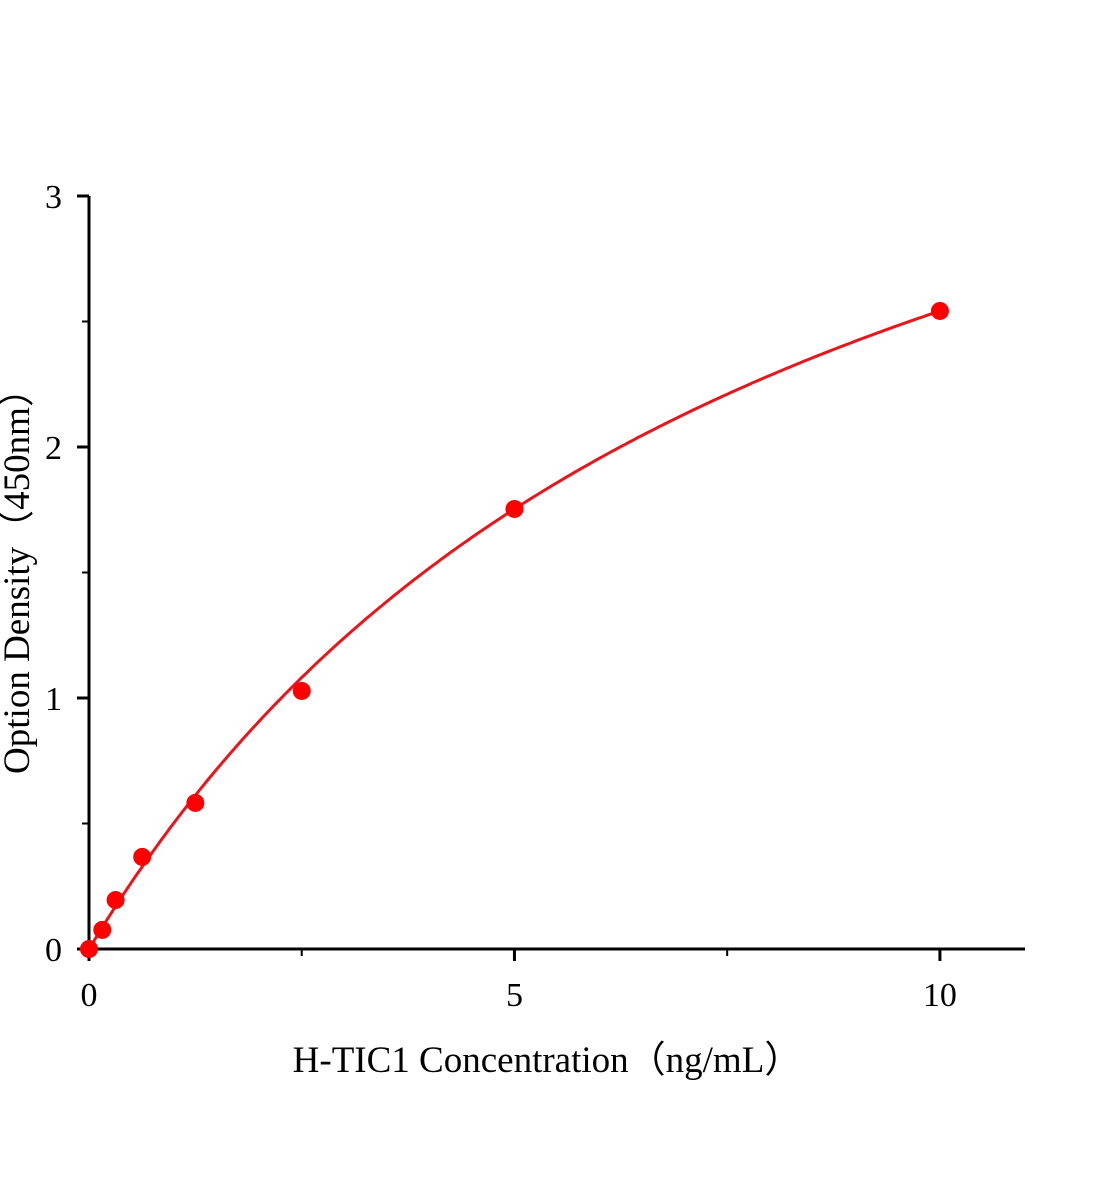  Describe the element at coordinates (547, 1060) in the screenshot. I see `x-axis-title: H-TIC1 Concentration（ng/mL）` at that location.